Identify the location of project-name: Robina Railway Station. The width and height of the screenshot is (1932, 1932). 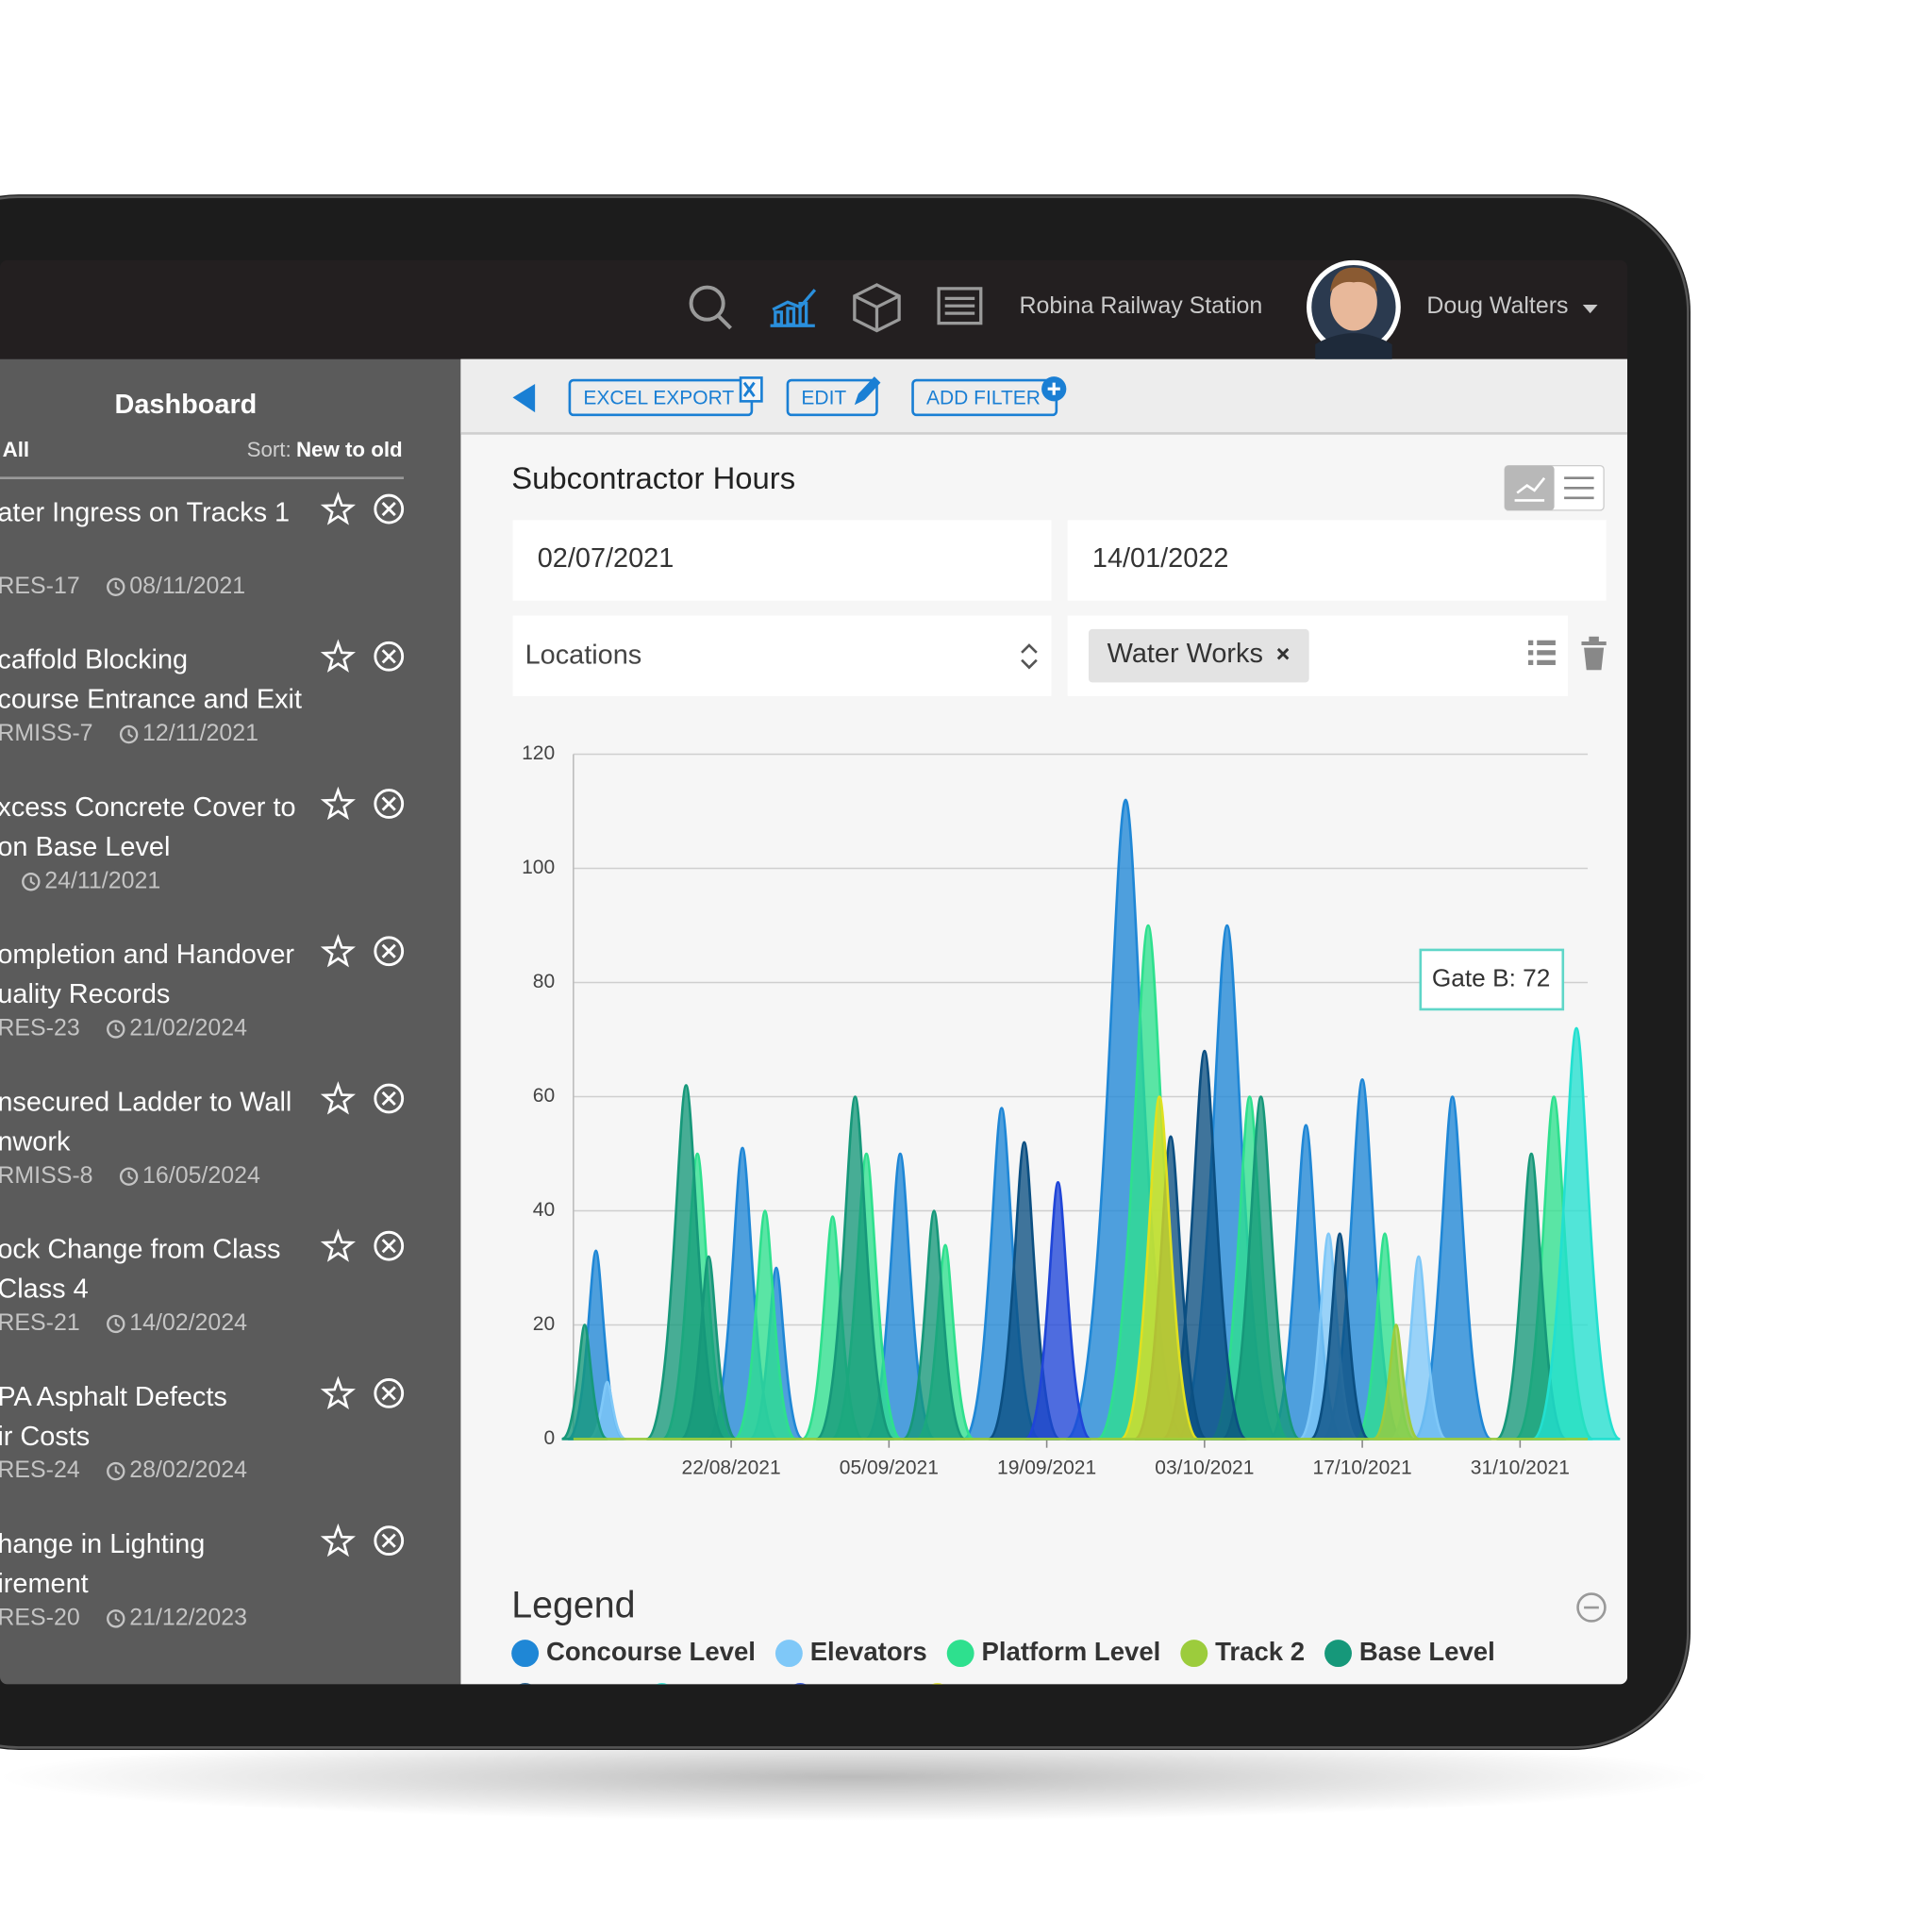
(1140, 306).